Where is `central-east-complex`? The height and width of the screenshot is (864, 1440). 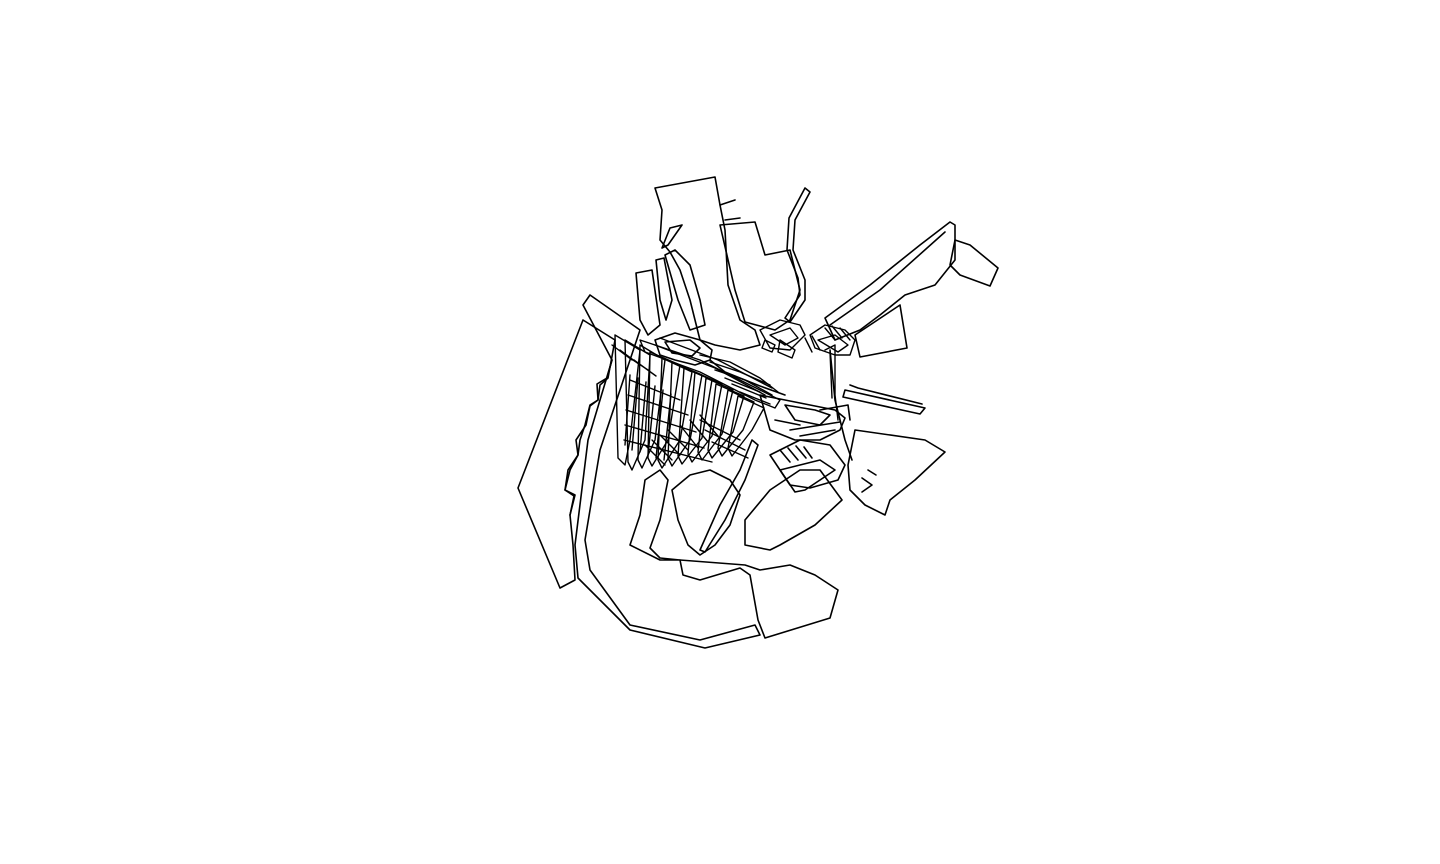
central-east-complex is located at coordinates (802, 417).